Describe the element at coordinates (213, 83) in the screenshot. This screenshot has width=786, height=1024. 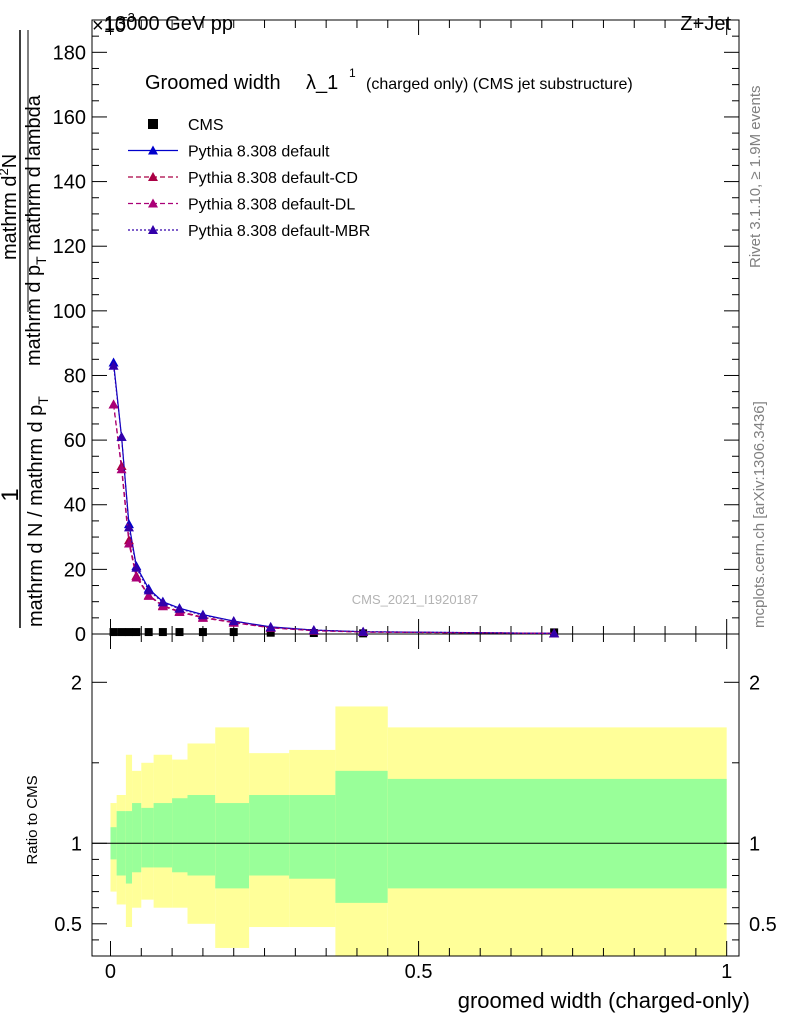
I see `plot-title-main: Groomed width` at that location.